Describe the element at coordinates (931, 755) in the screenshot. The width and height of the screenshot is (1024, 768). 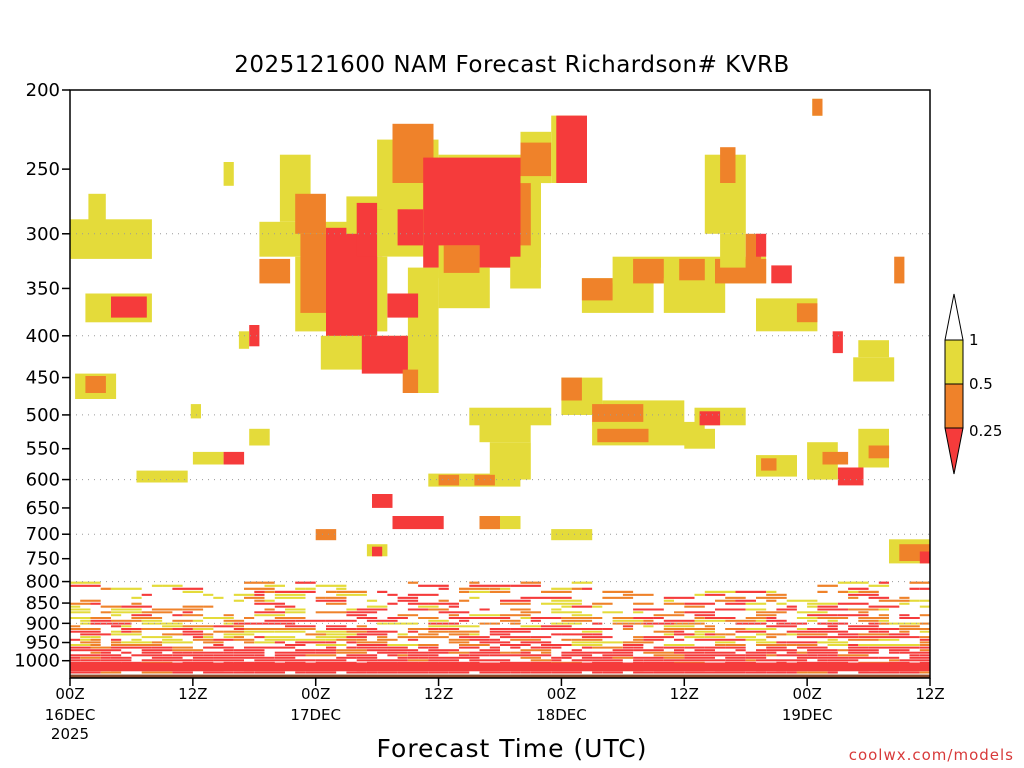
I see `credit-link: coolwx.com/models` at that location.